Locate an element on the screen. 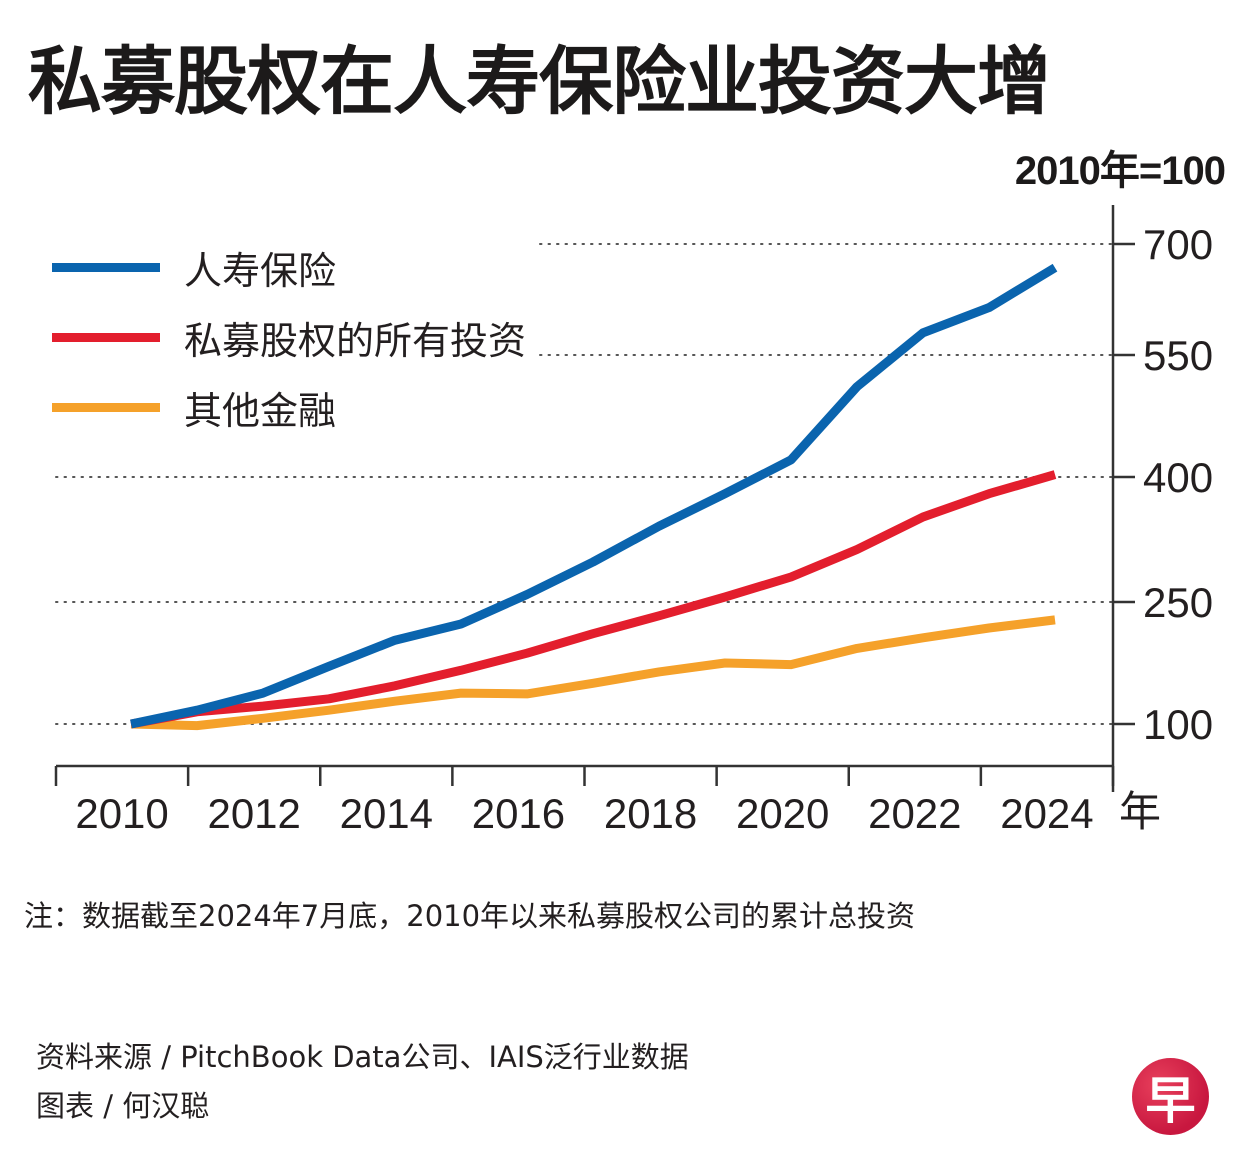 This screenshot has height=1173, width=1251. x-tick-label: 2016 is located at coordinates (518, 813).